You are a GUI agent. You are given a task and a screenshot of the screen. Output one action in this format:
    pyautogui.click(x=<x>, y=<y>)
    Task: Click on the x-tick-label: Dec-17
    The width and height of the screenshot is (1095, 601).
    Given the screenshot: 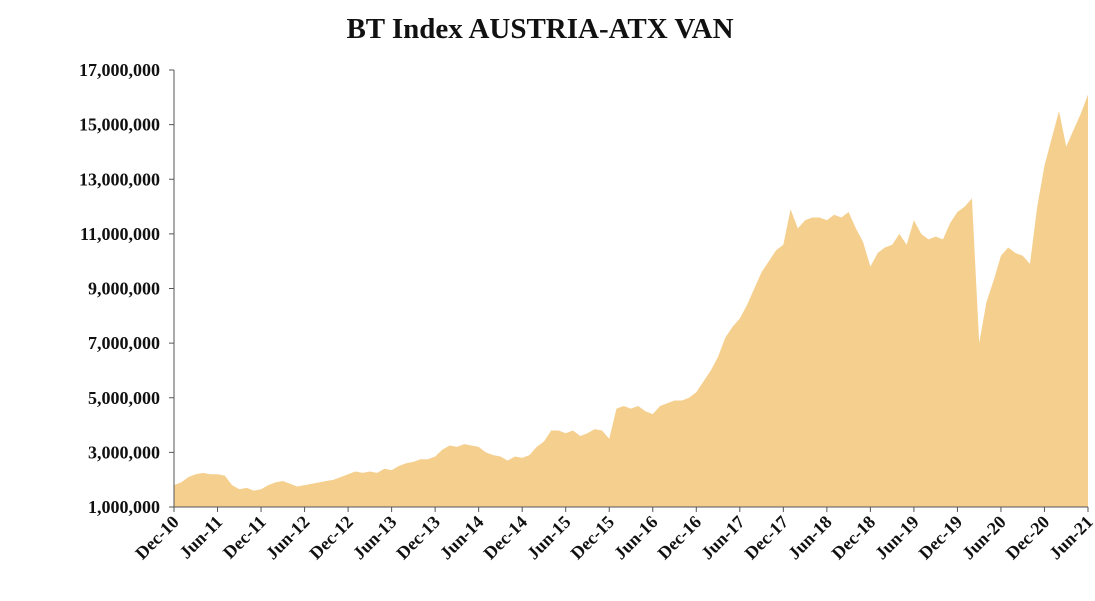 What is the action you would take?
    pyautogui.click(x=767, y=538)
    